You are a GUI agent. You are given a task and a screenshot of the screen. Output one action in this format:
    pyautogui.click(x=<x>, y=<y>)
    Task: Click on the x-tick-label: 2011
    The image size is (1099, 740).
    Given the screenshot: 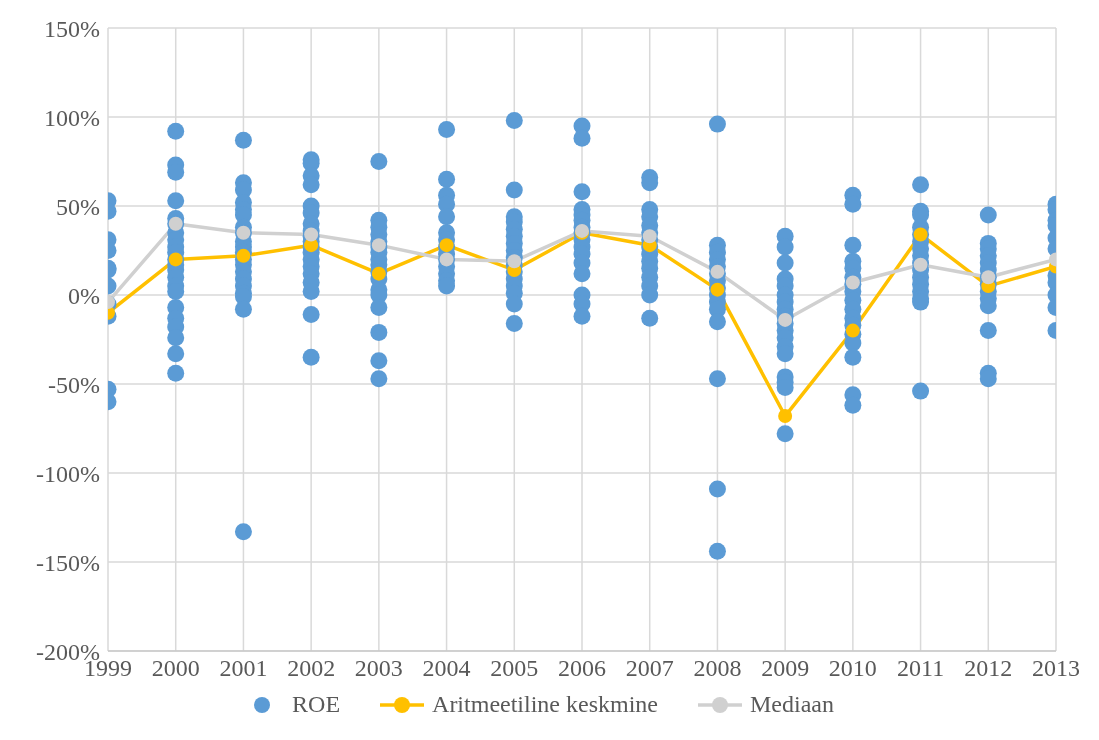 What is the action you would take?
    pyautogui.click(x=921, y=668)
    